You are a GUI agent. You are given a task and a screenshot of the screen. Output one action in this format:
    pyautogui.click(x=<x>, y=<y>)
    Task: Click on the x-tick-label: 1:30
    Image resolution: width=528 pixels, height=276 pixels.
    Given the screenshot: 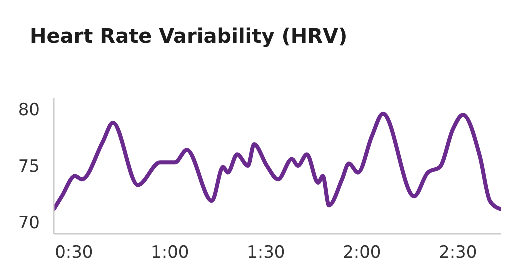 What is the action you would take?
    pyautogui.click(x=266, y=253)
    